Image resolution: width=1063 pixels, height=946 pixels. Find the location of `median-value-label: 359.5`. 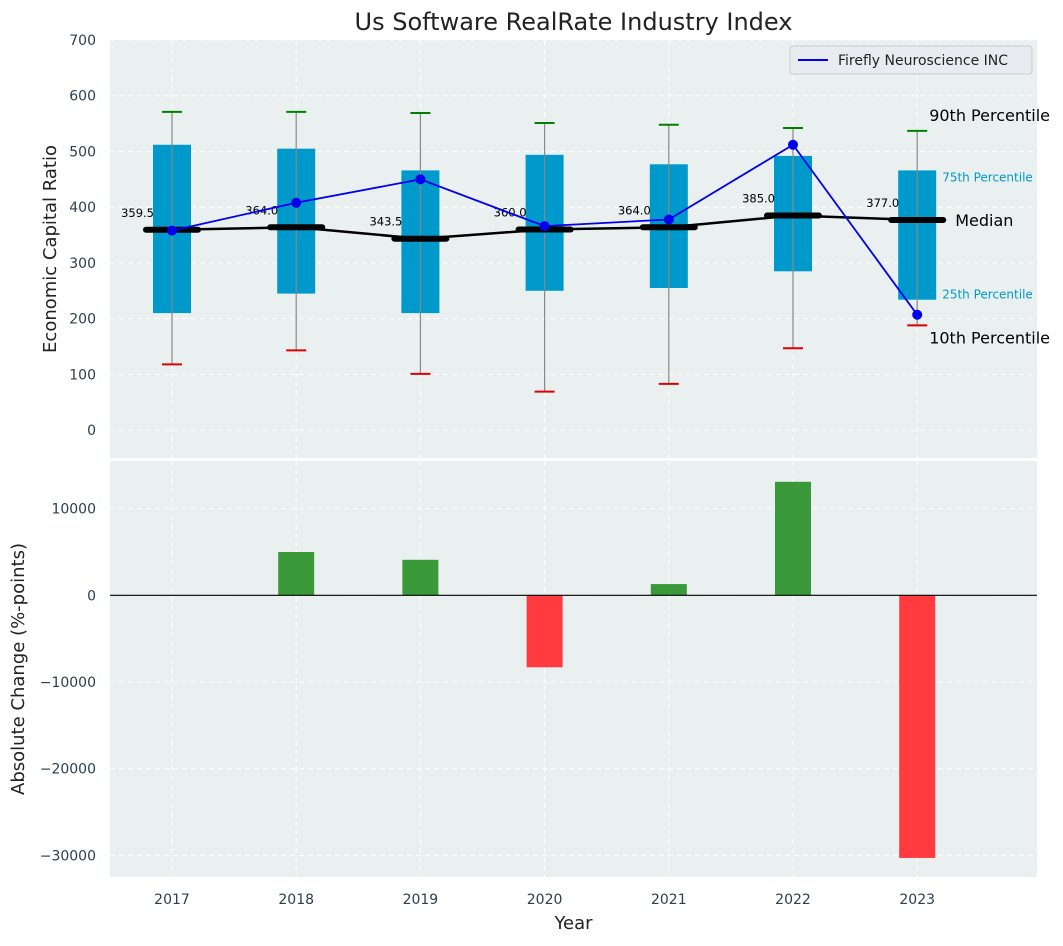

median-value-label: 359.5 is located at coordinates (137, 213).